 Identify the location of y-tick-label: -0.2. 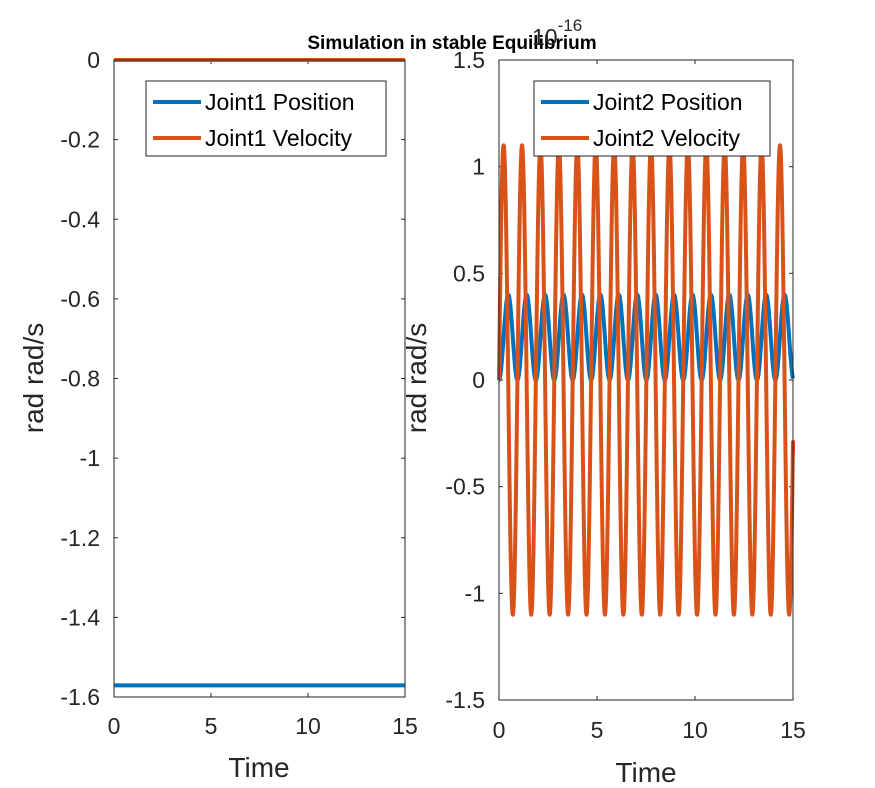
(80, 140).